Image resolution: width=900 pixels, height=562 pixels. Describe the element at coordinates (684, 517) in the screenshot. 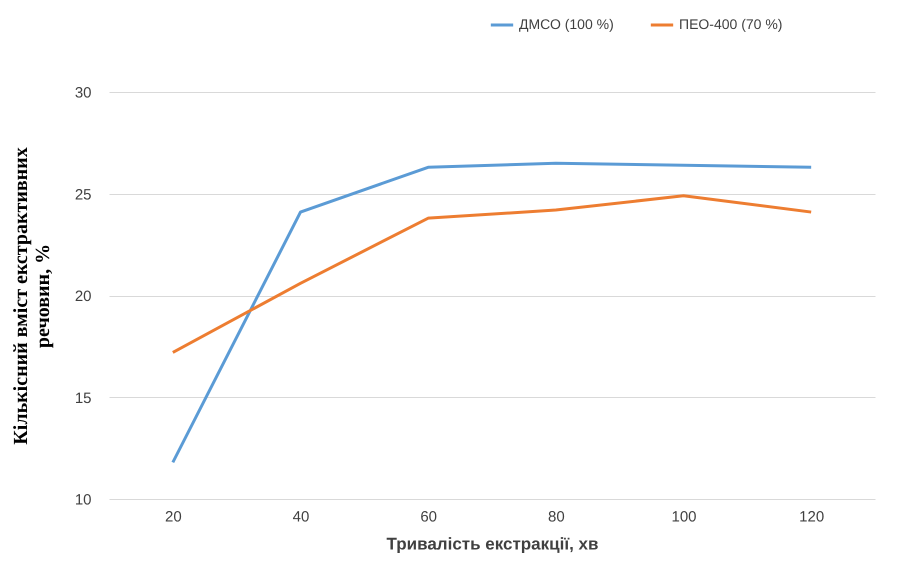

I see `x-tick-label: 100` at that location.